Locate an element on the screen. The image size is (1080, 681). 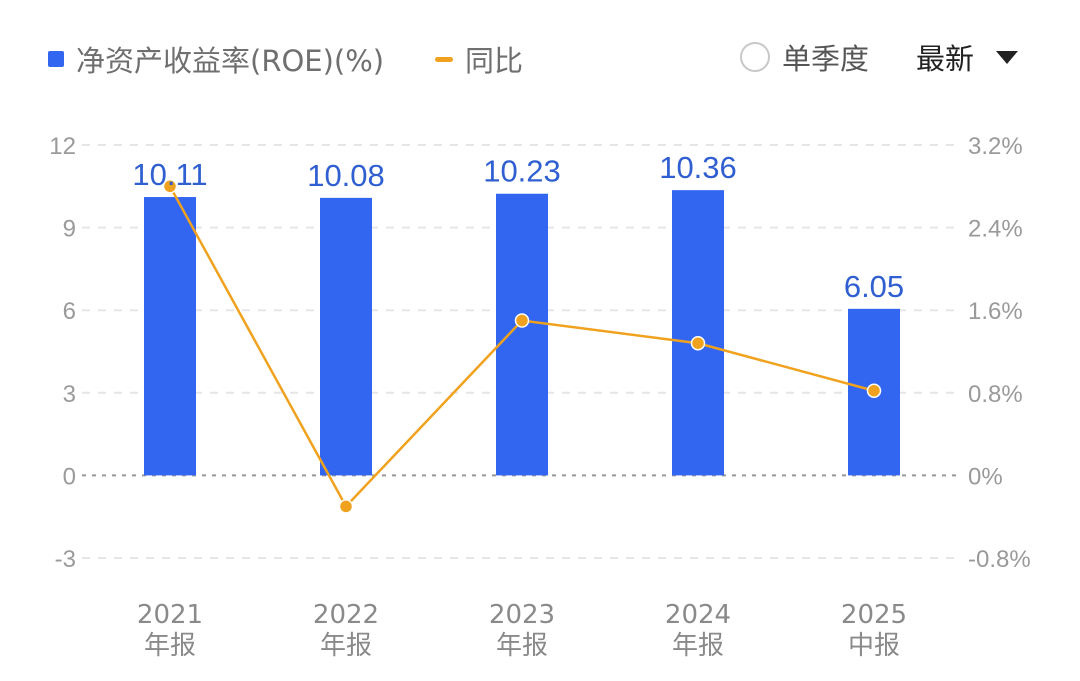
x-tick-year: 2021 is located at coordinates (170, 615).